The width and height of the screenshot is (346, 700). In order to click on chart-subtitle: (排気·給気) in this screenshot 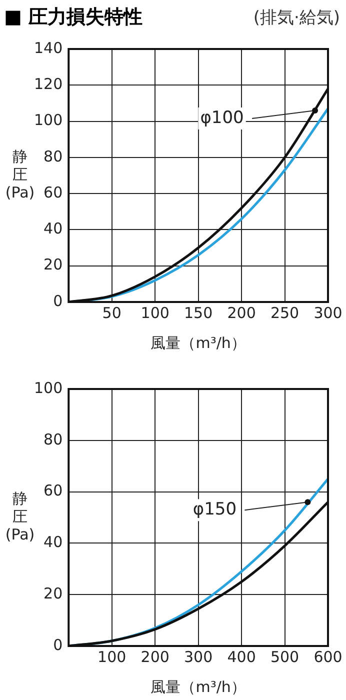, I will do `click(296, 17)`.